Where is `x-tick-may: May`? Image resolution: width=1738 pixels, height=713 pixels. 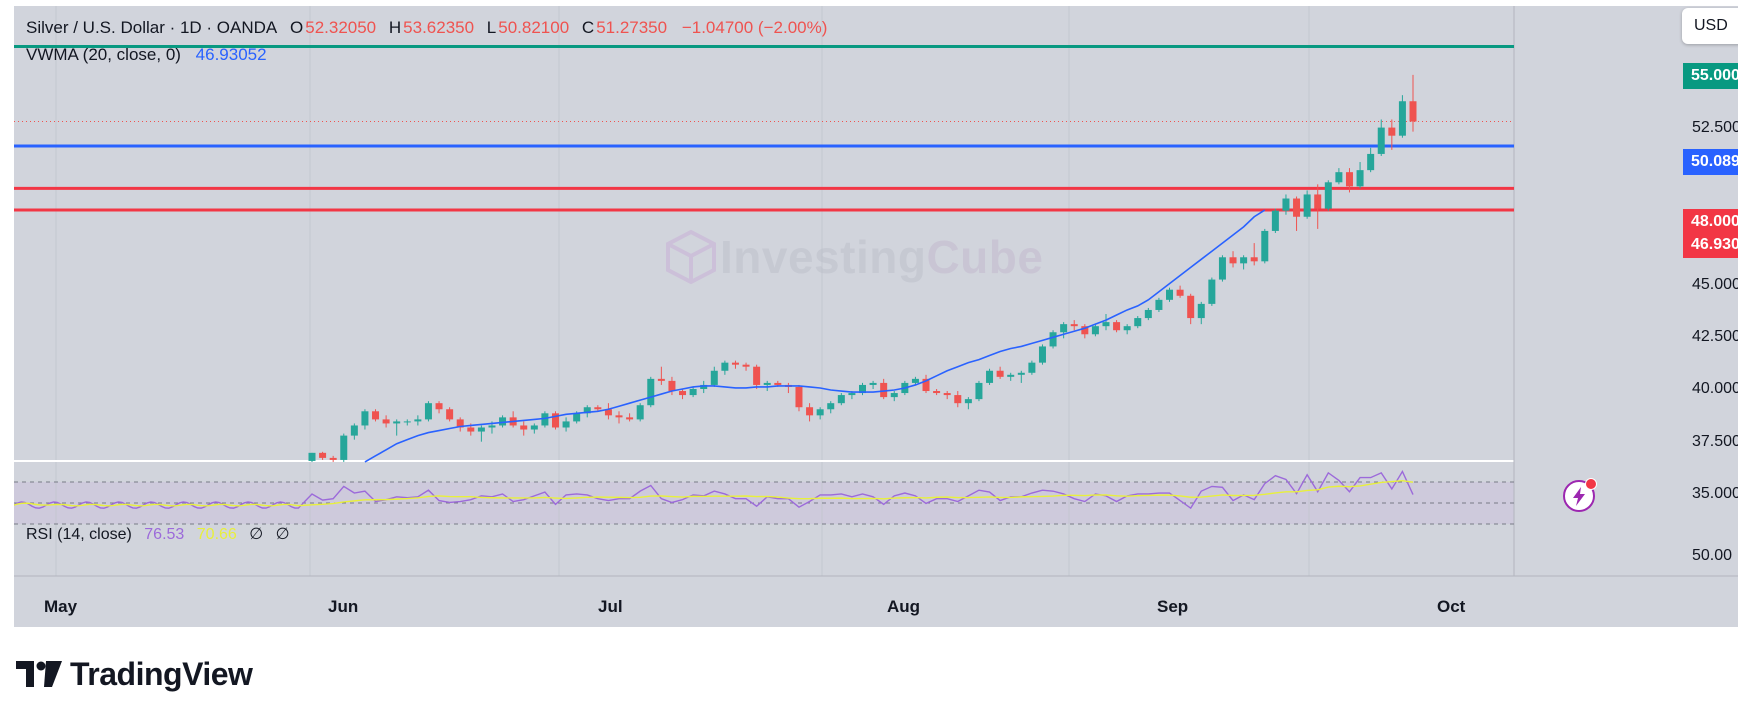 x-tick-may: May is located at coordinates (61, 606).